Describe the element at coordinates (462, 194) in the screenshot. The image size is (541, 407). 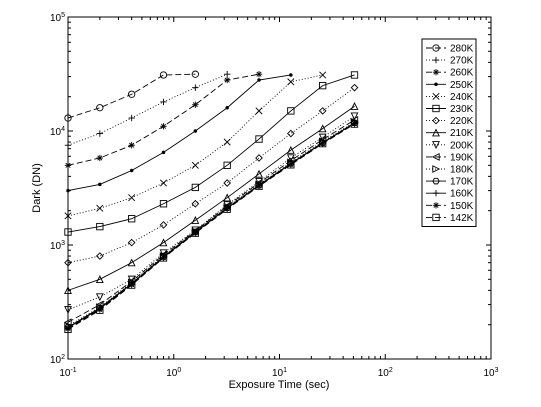
I see `legend-label: 160K` at that location.